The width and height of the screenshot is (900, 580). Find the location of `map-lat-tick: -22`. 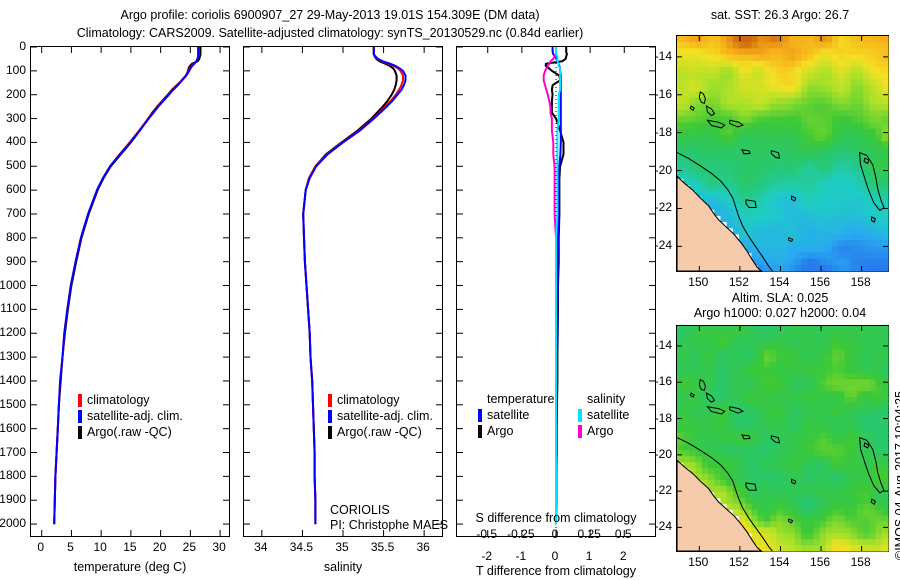

map-lat-tick: -22 is located at coordinates (663, 207).